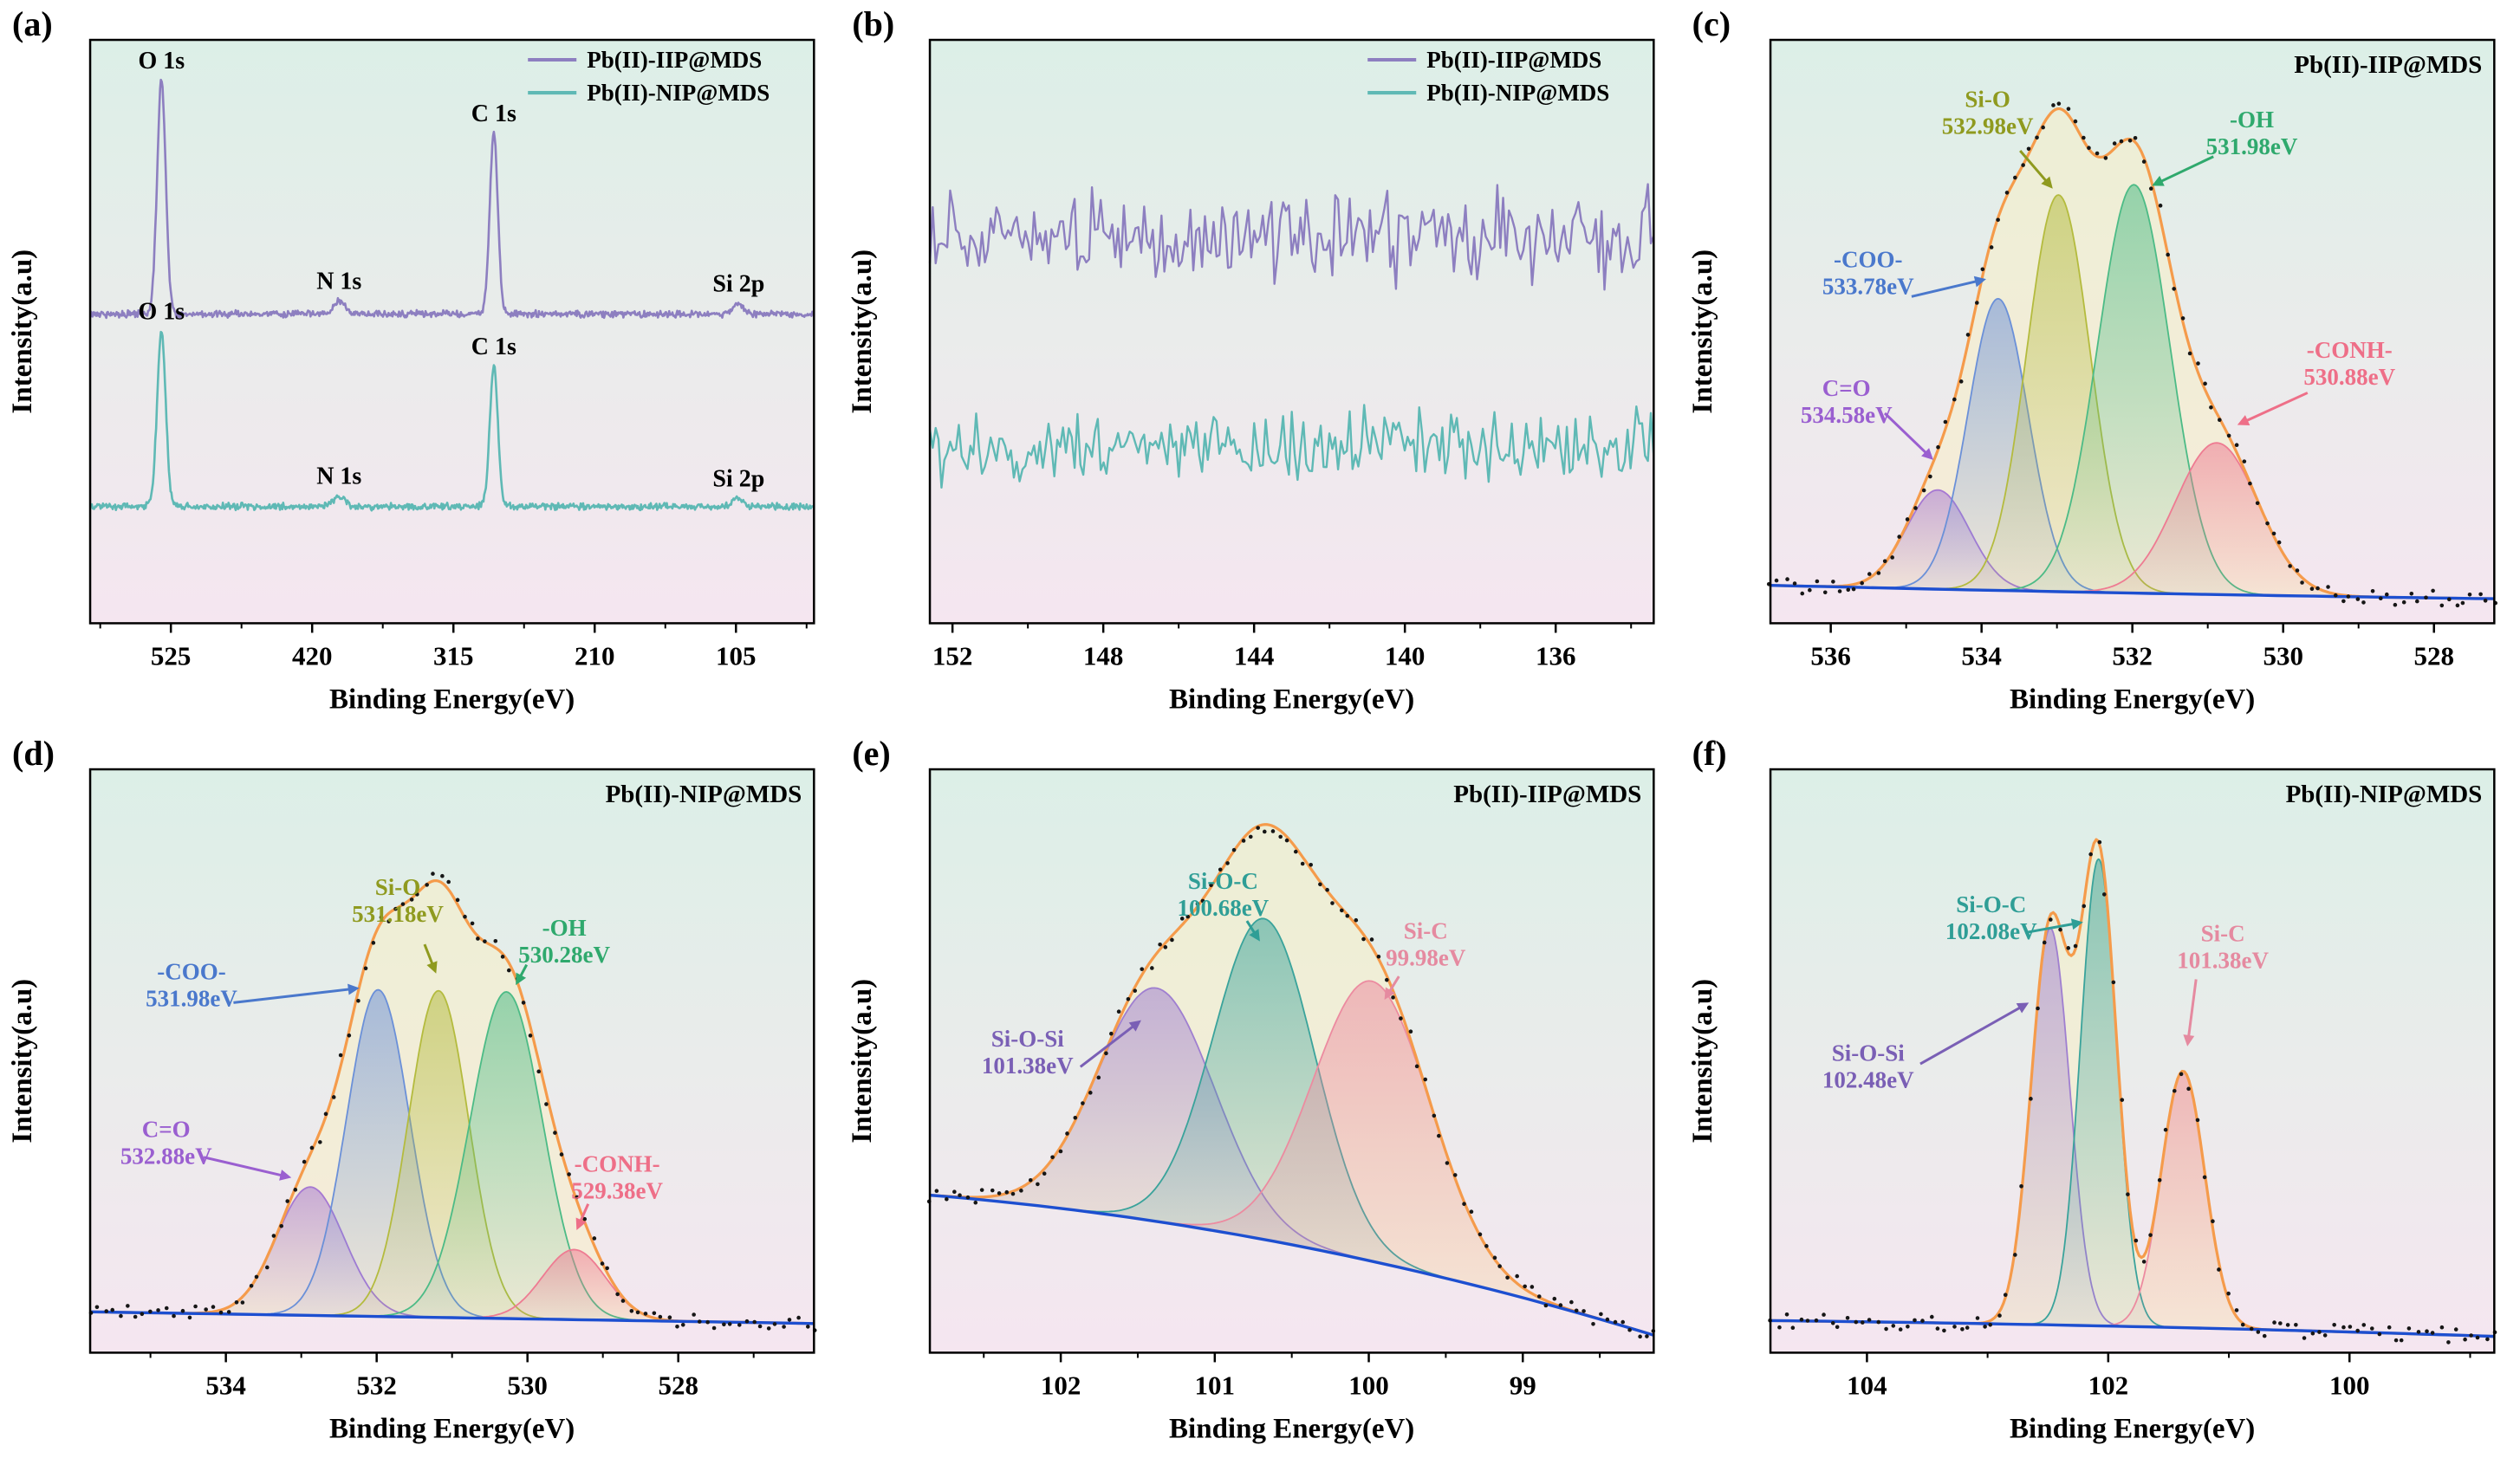 This screenshot has height=1458, width=2520. I want to click on plot-background, so click(452, 332).